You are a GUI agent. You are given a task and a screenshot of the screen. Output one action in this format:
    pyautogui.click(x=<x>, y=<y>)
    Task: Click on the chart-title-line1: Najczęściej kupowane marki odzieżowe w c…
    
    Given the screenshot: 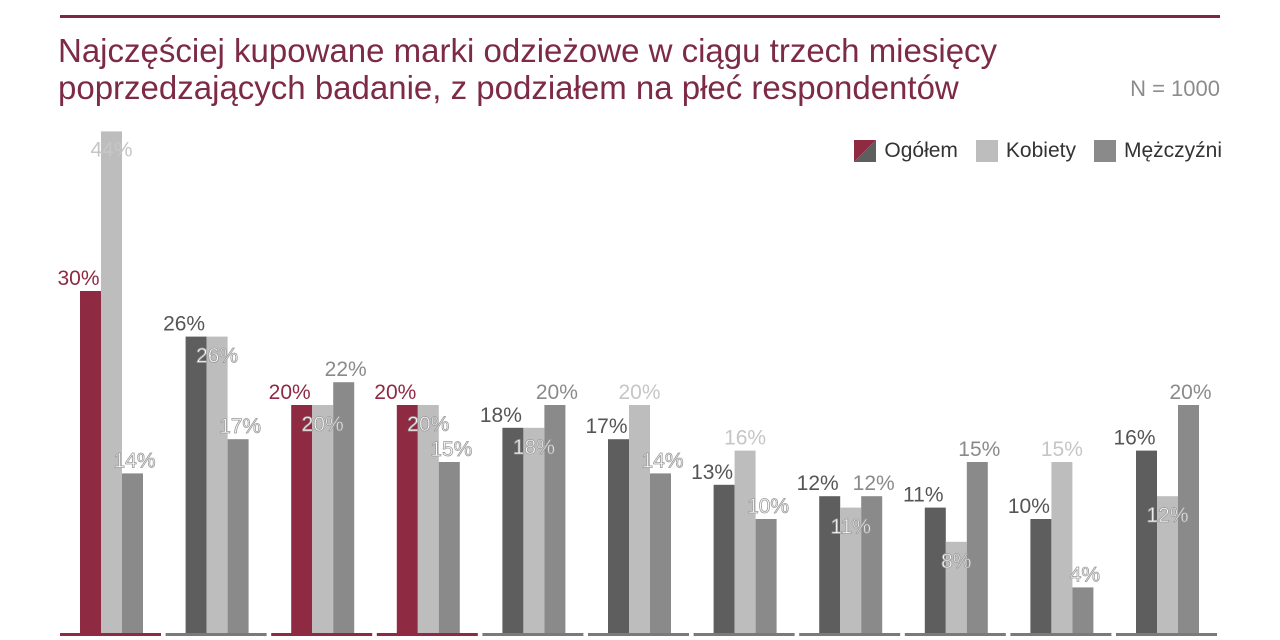 What is the action you would take?
    pyautogui.click(x=528, y=50)
    